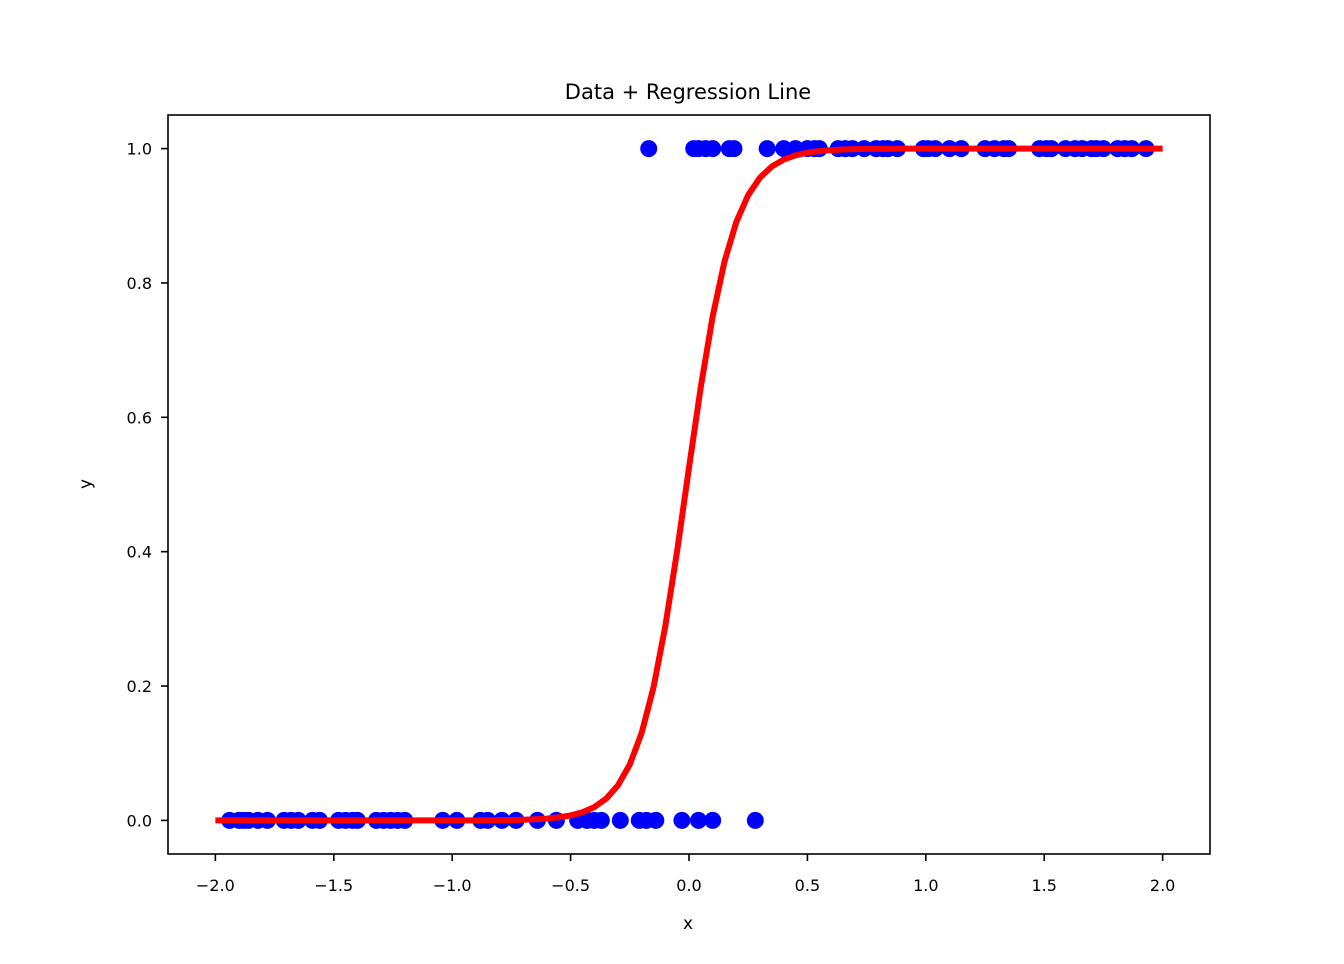 Image resolution: width=1344 pixels, height=964 pixels. Describe the element at coordinates (139, 283) in the screenshot. I see `y-tick-label: 0.8` at that location.